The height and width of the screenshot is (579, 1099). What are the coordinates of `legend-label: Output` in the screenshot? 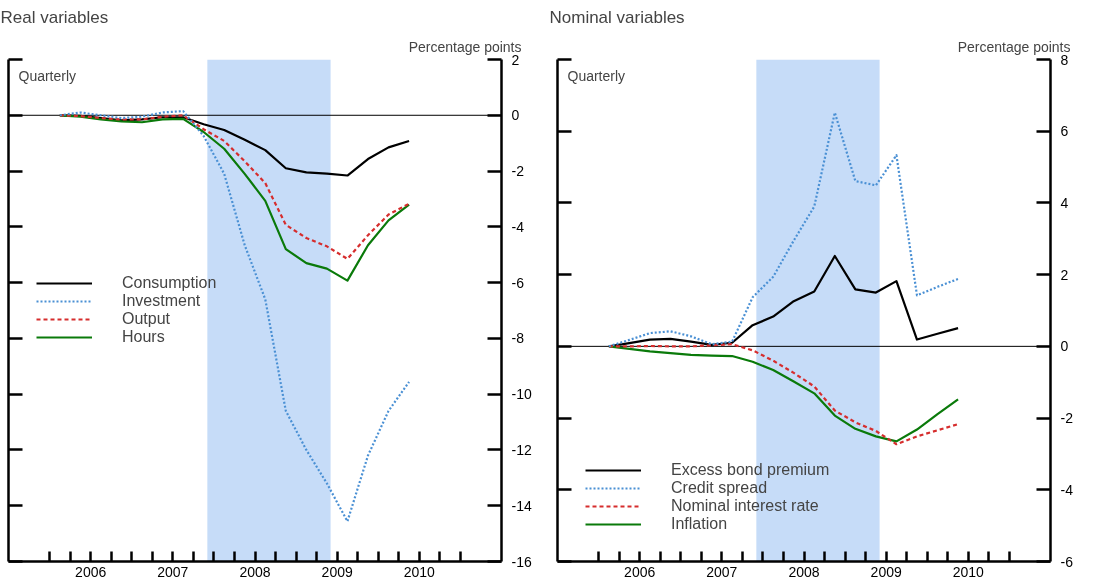 It's located at (146, 319).